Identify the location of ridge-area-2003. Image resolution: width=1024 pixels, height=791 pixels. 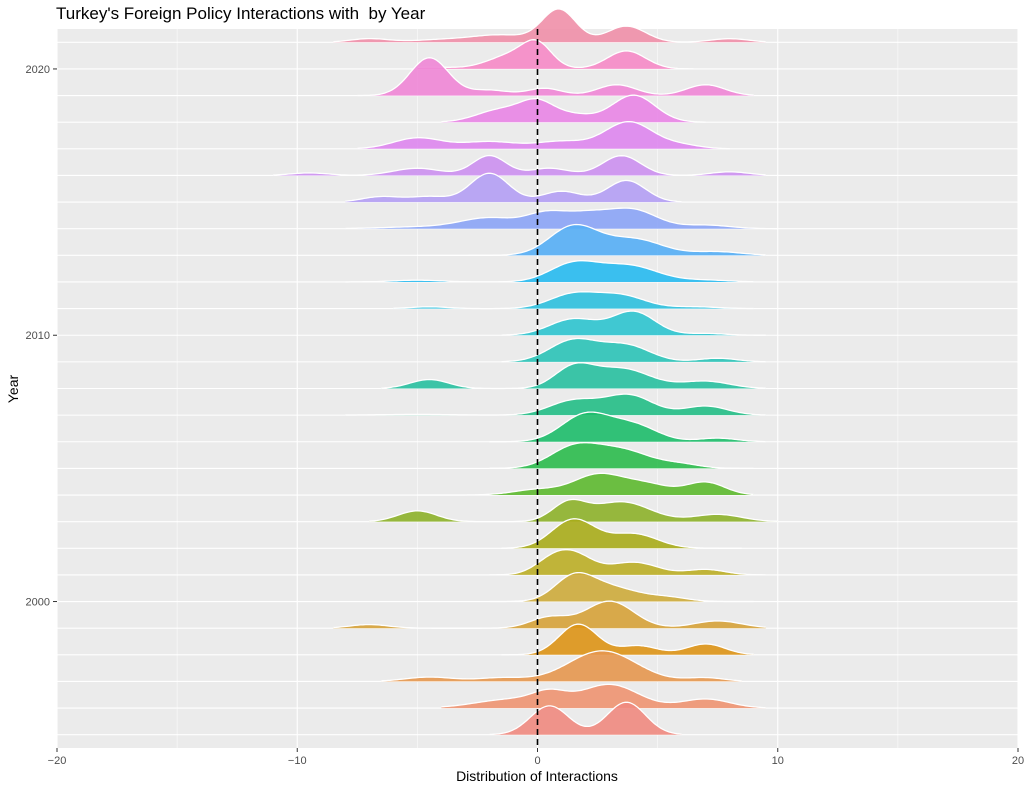
(573, 510).